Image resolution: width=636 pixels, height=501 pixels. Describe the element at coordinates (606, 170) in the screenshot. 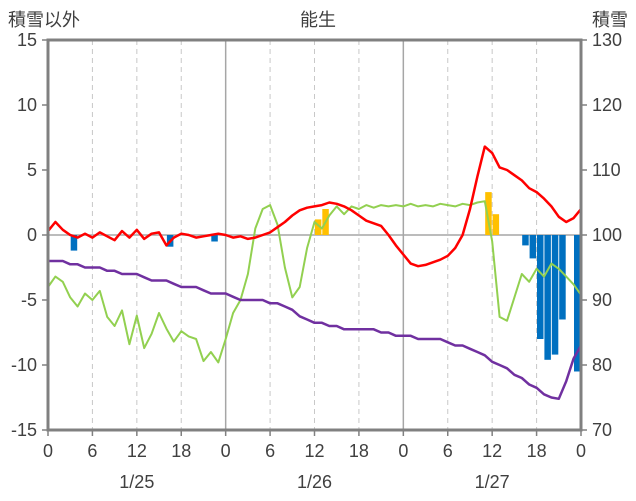

I see `right-axis-tick-label: 110` at that location.